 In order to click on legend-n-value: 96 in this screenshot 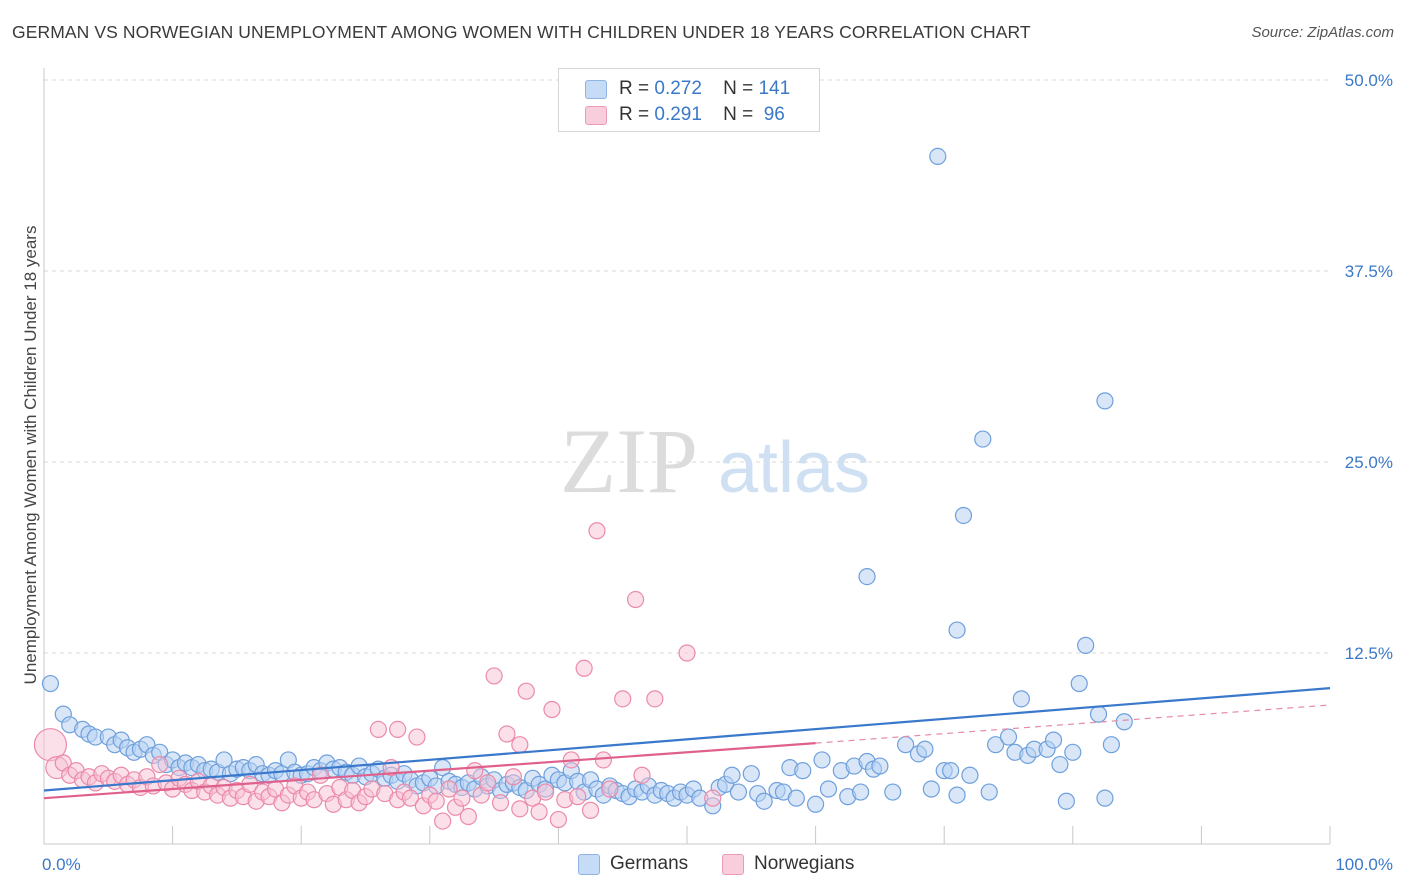, I will do `click(774, 114)`.